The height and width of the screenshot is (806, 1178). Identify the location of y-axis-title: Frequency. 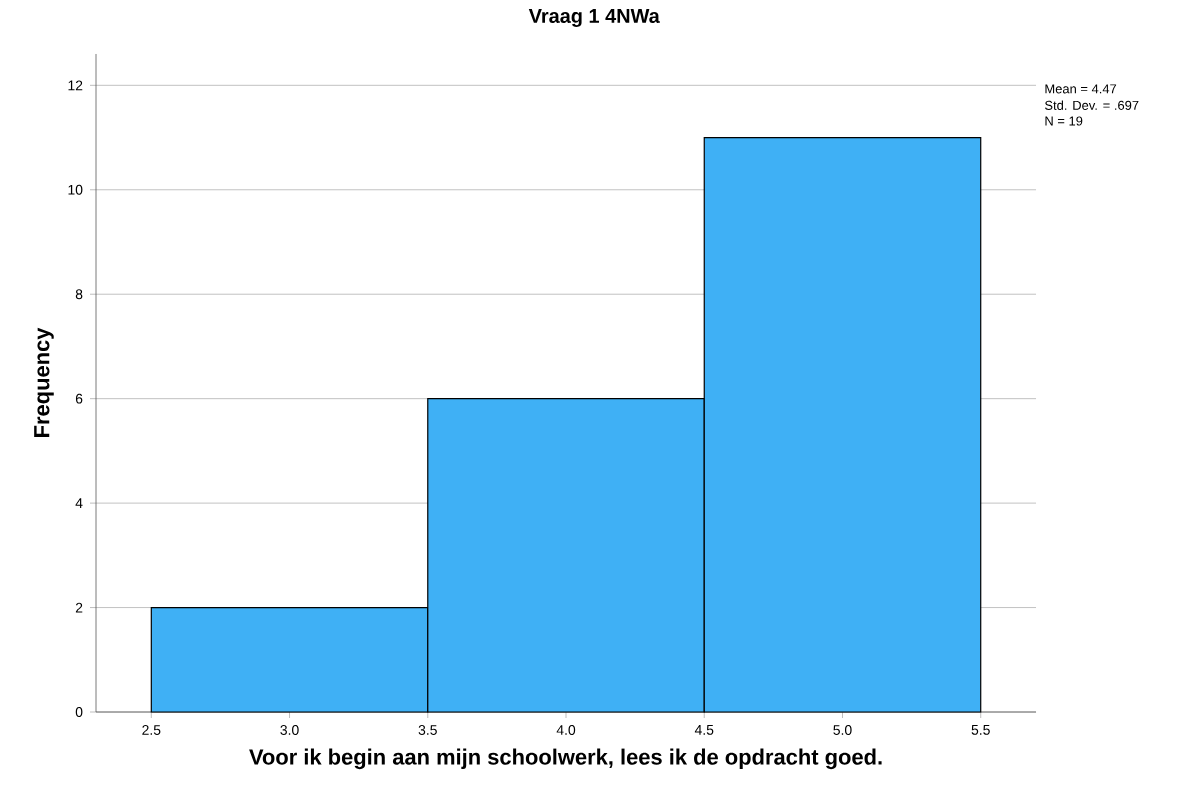
(44, 382).